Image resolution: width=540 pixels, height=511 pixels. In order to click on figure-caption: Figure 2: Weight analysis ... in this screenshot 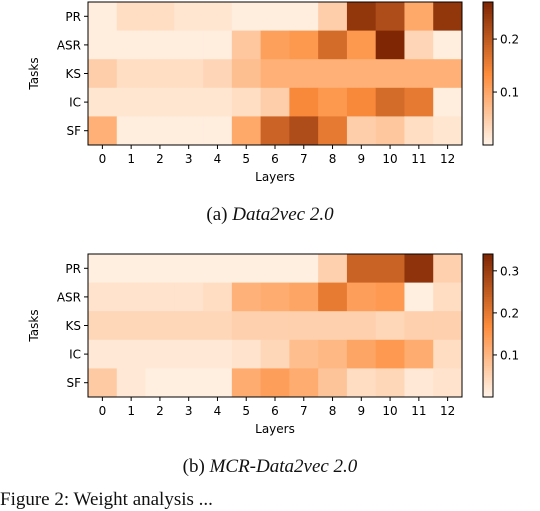, I will do `click(106, 499)`.